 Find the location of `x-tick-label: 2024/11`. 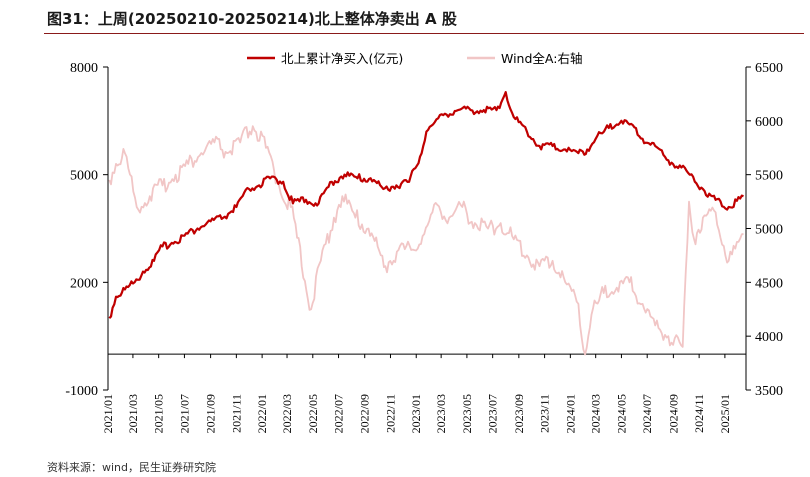

x-tick-label: 2024/11 is located at coordinates (699, 413).